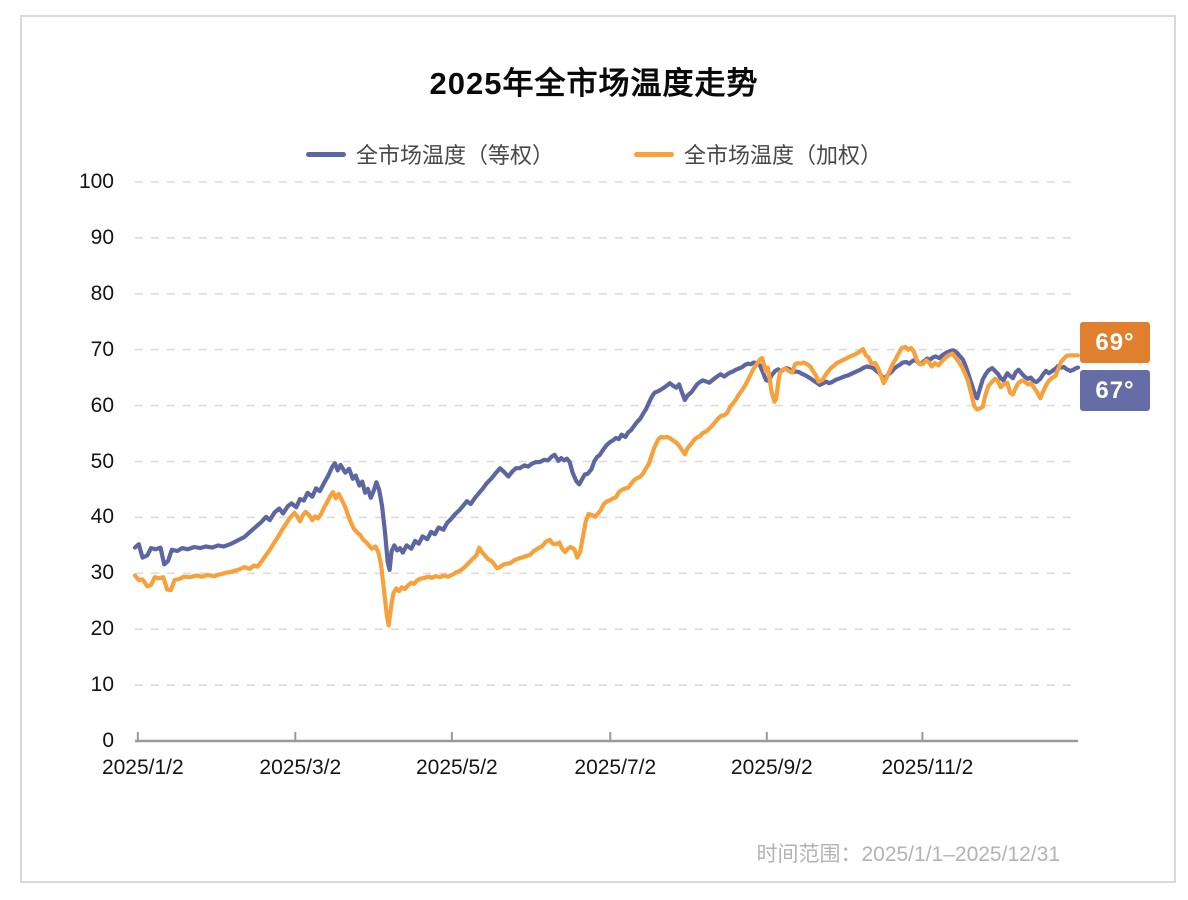 This screenshot has height=900, width=1188. What do you see at coordinates (927, 767) in the screenshot?
I see `x-tick-label-5: 2025/11/2` at bounding box center [927, 767].